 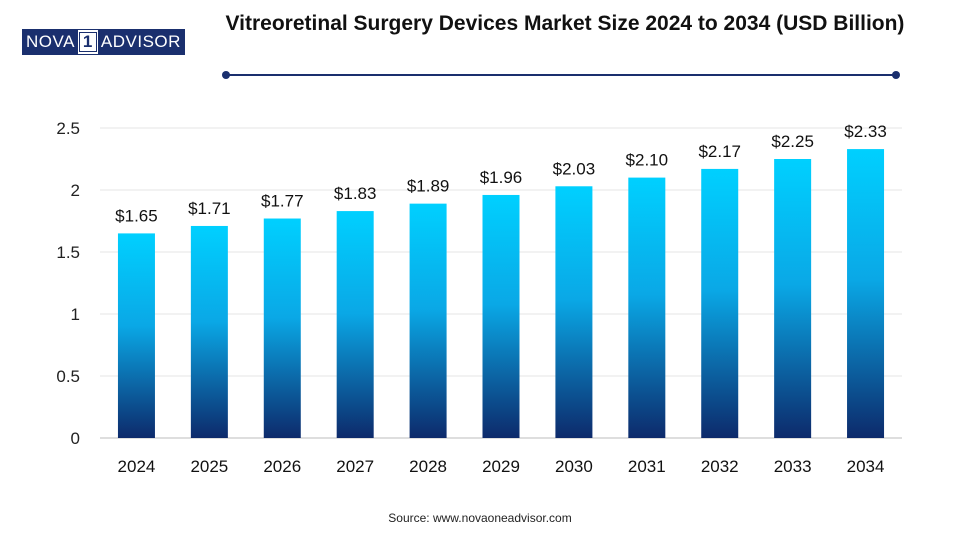 I want to click on logo-text-mid: 1, so click(x=87, y=42).